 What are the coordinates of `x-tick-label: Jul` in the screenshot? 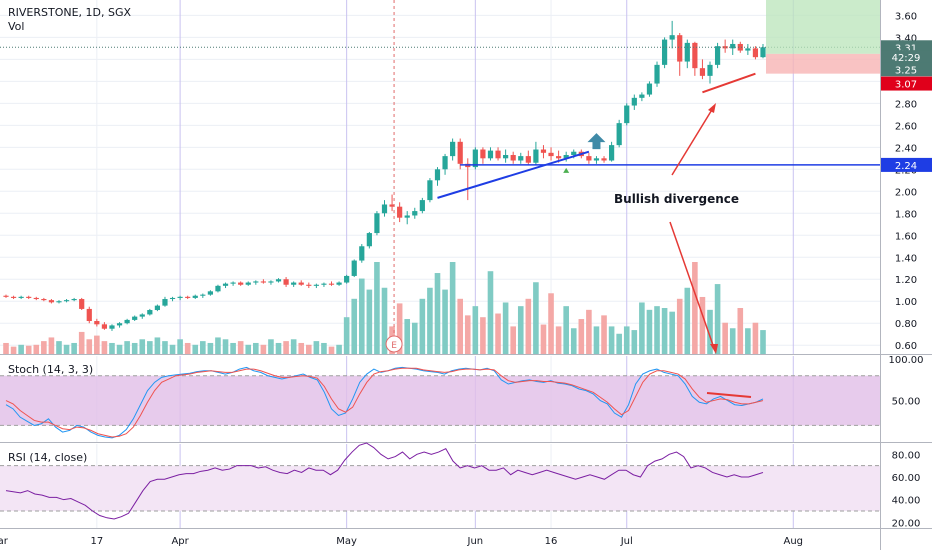 It's located at (626, 541).